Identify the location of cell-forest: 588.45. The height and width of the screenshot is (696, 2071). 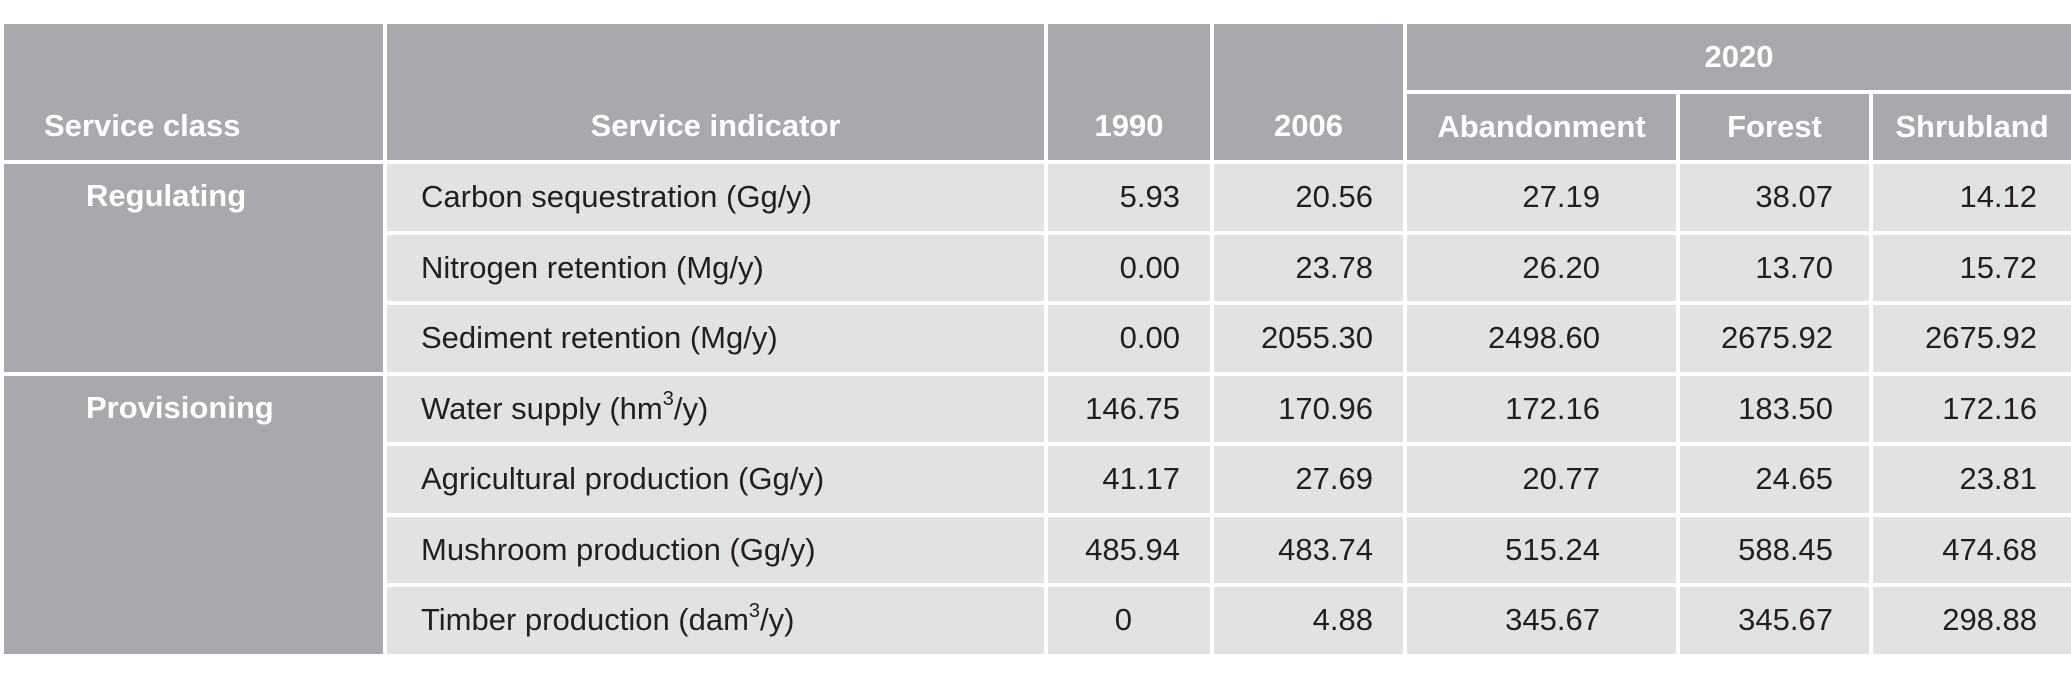
(1774, 549).